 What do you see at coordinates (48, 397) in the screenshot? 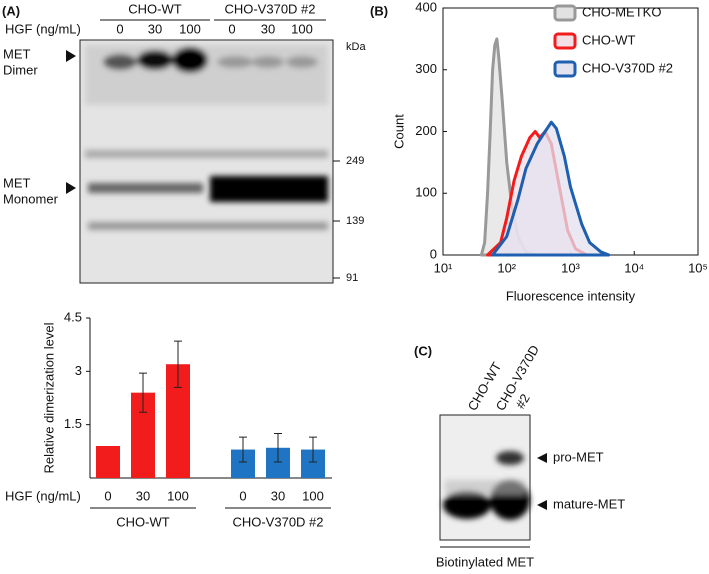
I see `y-axis-label: Relative dimerization level` at bounding box center [48, 397].